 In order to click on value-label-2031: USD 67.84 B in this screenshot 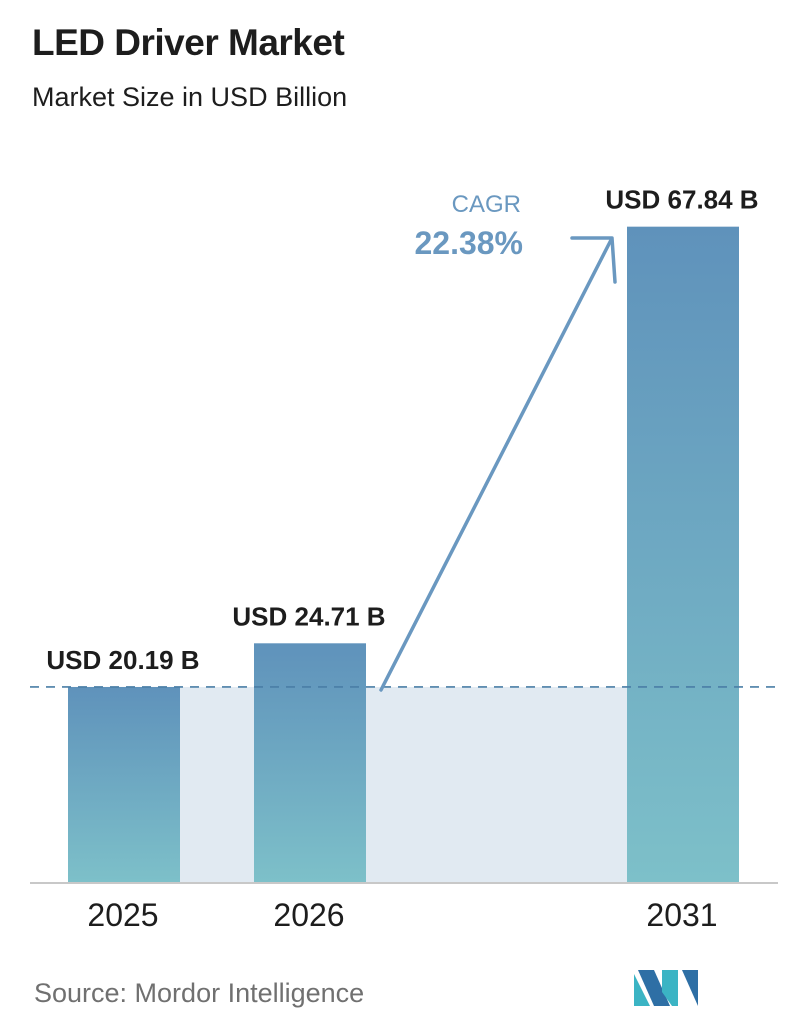, I will do `click(681, 200)`.